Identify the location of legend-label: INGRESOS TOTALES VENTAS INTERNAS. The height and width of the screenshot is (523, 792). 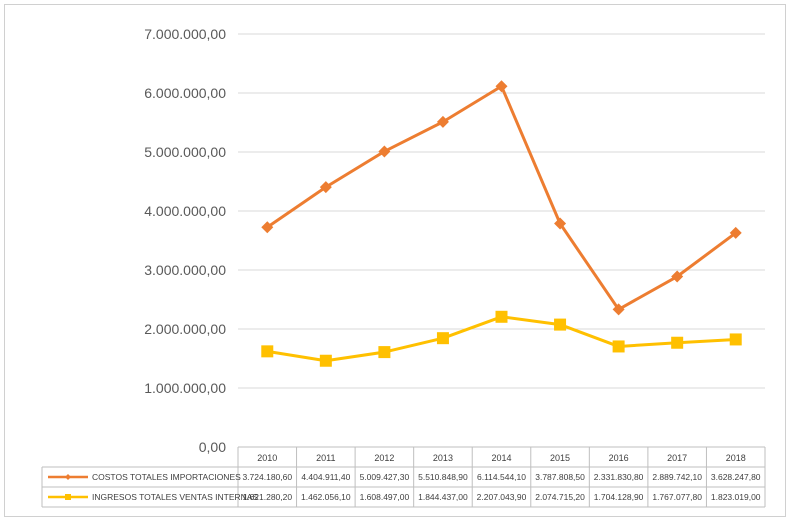
(175, 497).